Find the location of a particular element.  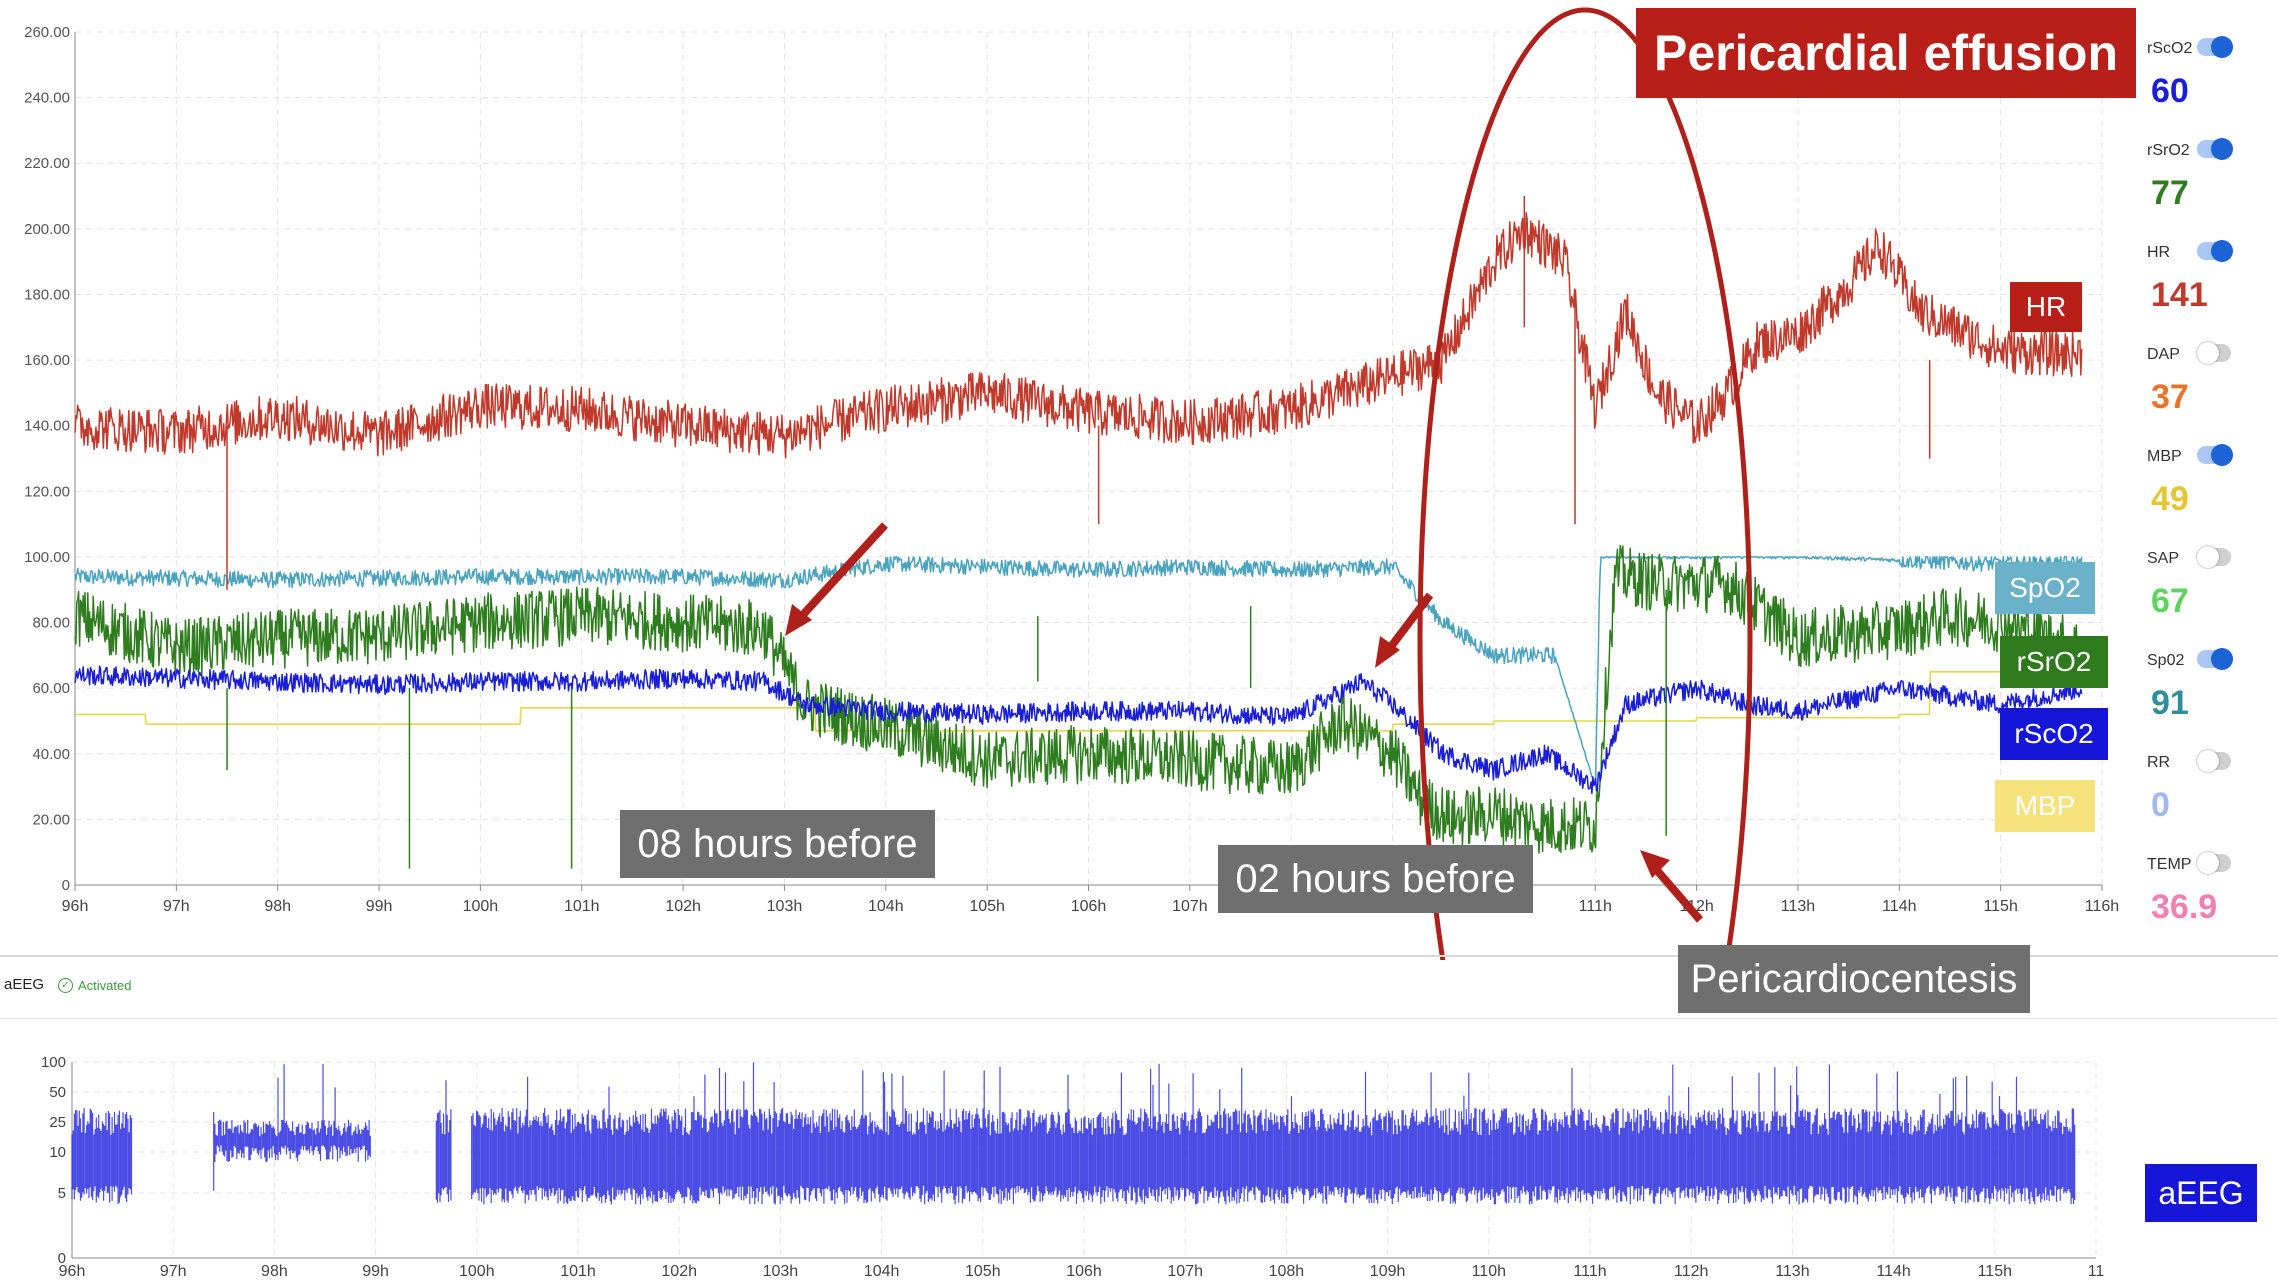

sidebar-param-label: RR is located at coordinates (2159, 762).